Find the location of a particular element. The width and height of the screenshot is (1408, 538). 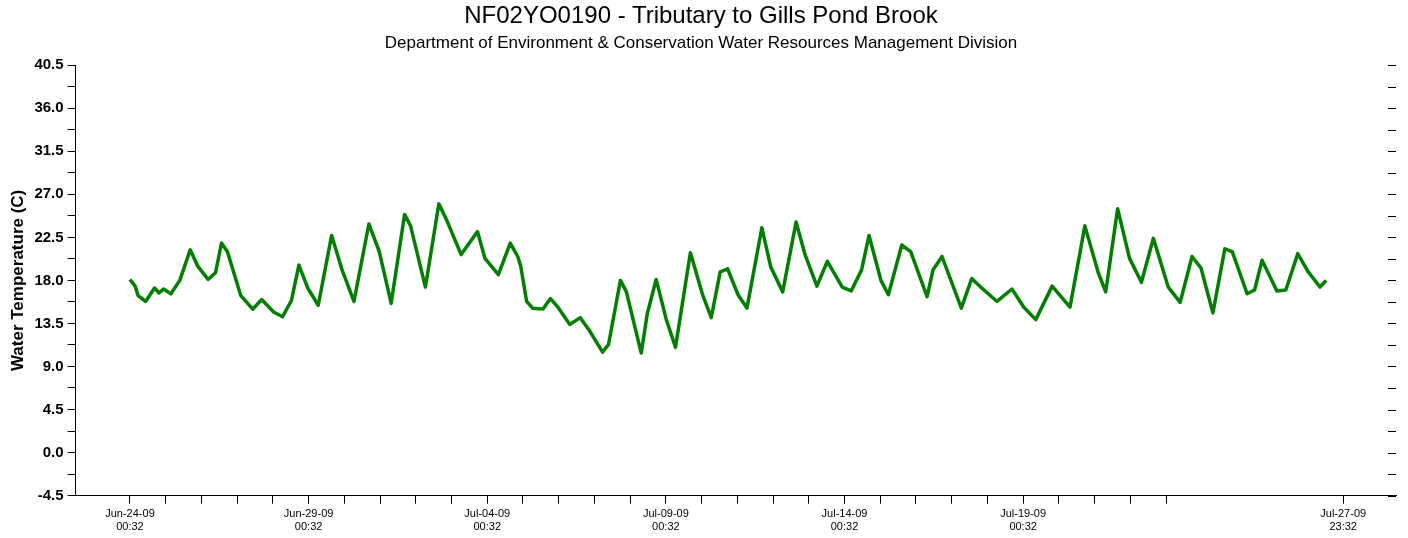

x-tick-label: Jul-09-09 00:32 is located at coordinates (665, 520).